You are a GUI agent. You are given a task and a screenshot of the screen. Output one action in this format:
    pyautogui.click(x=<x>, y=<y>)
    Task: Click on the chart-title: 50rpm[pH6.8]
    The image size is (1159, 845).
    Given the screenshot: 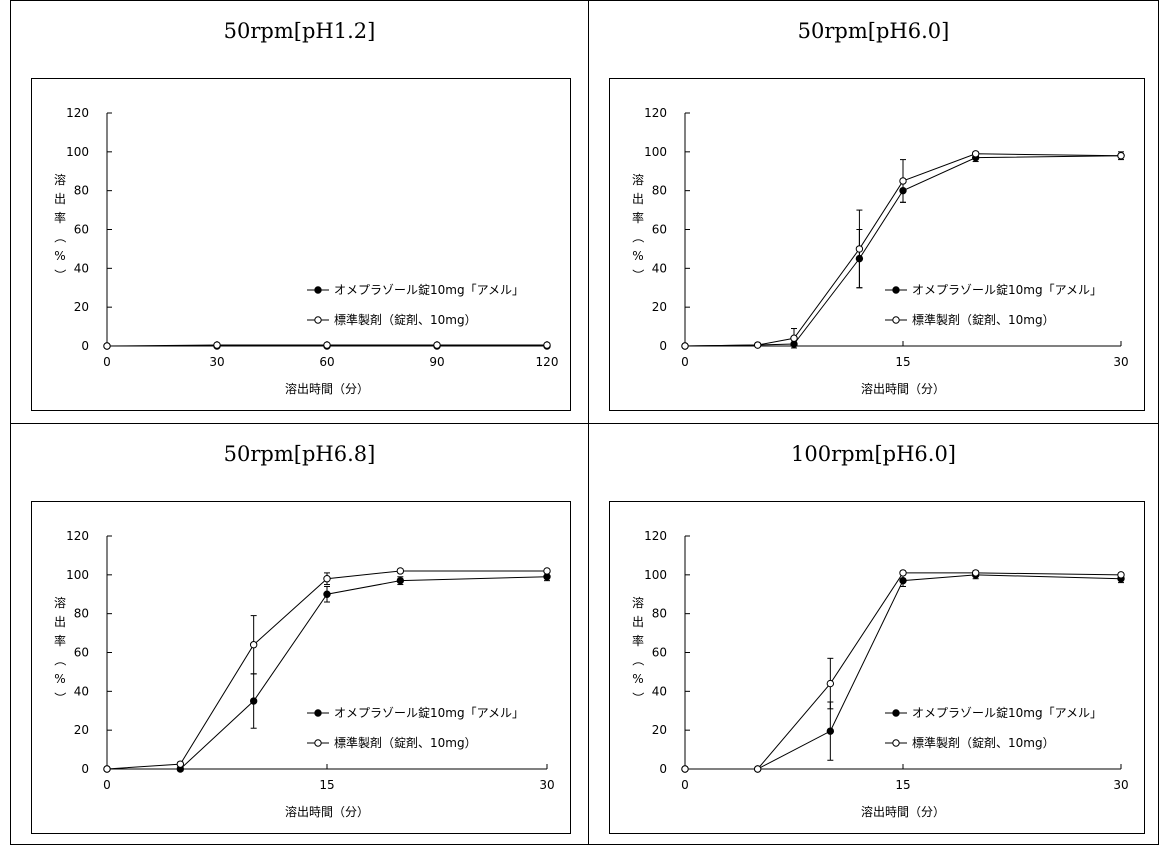 What is the action you would take?
    pyautogui.click(x=299, y=454)
    